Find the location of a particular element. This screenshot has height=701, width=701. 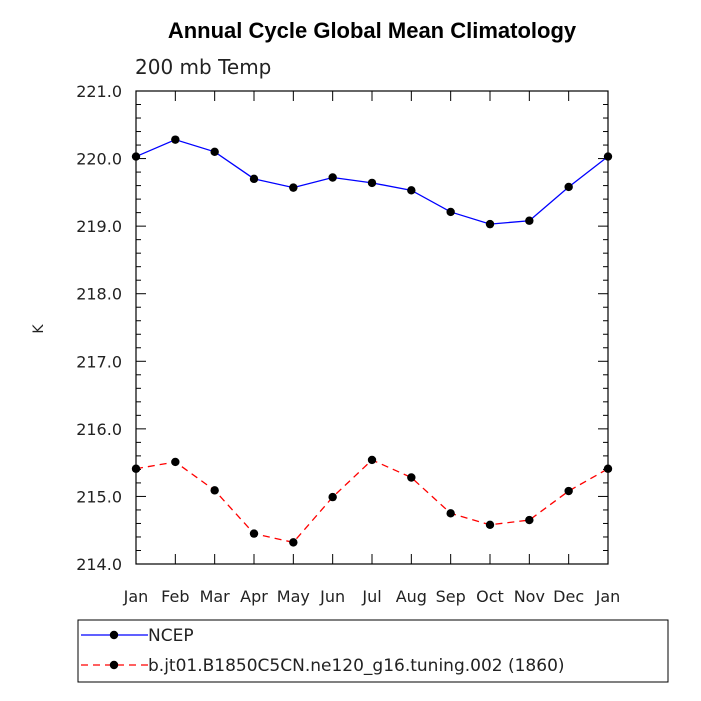

x-tick-label: Dec is located at coordinates (568, 596).